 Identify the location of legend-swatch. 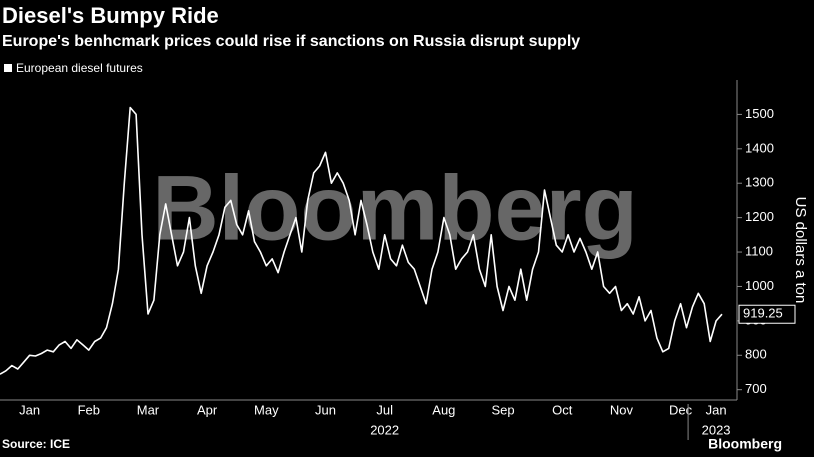
(8, 68).